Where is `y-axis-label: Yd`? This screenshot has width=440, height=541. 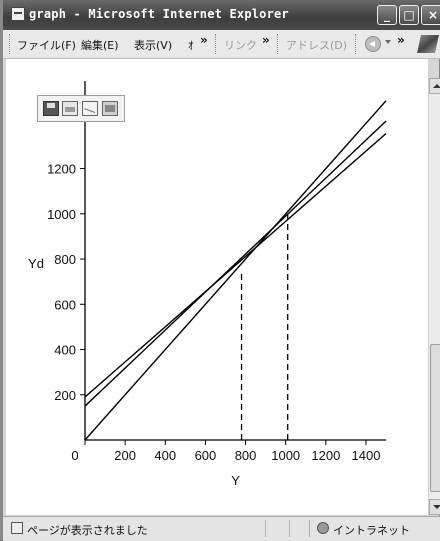 y-axis-label: Yd is located at coordinates (36, 263).